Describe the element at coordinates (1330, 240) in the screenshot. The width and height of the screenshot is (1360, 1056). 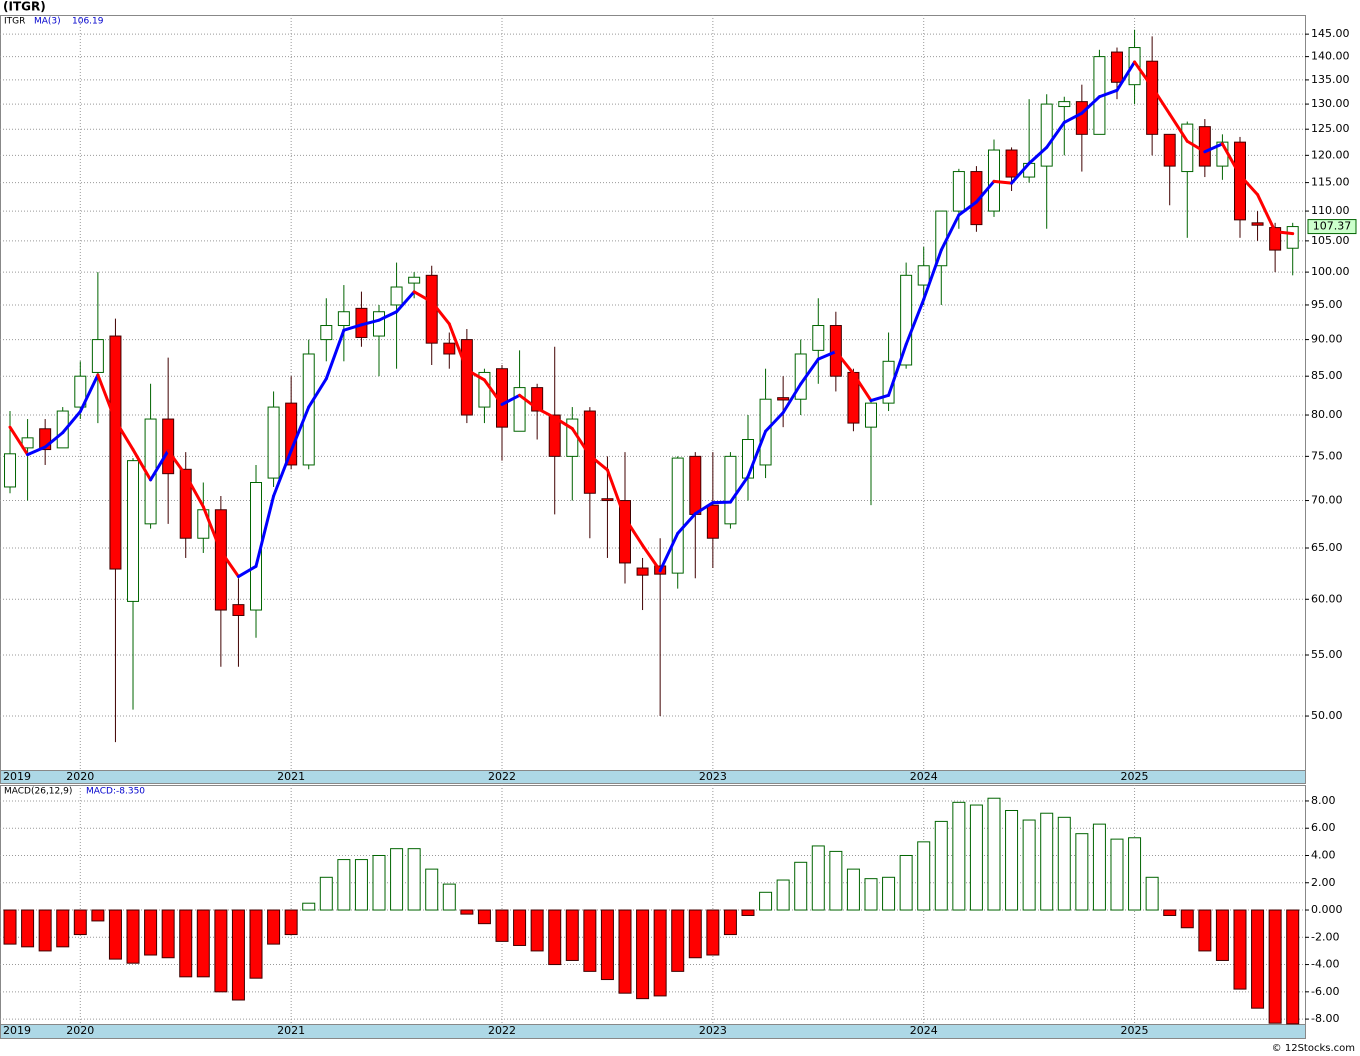
I see `y-tick-label: 105.00` at that location.